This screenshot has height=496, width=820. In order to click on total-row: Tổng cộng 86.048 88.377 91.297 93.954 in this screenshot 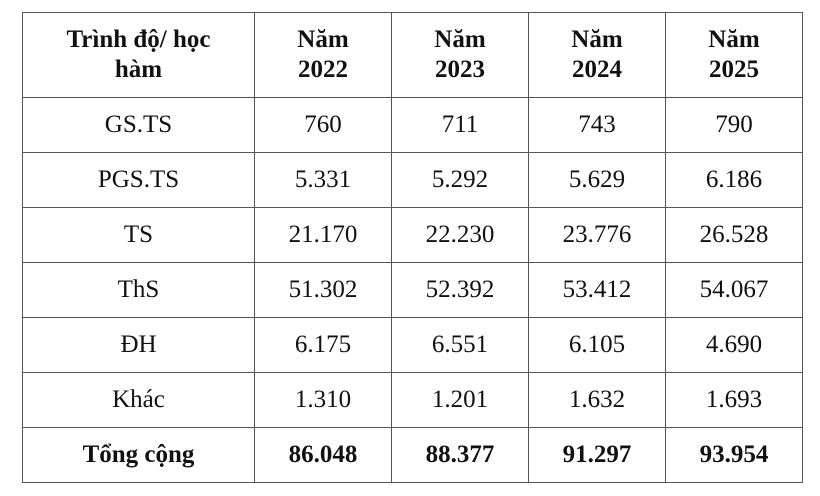, I will do `click(412, 455)`.